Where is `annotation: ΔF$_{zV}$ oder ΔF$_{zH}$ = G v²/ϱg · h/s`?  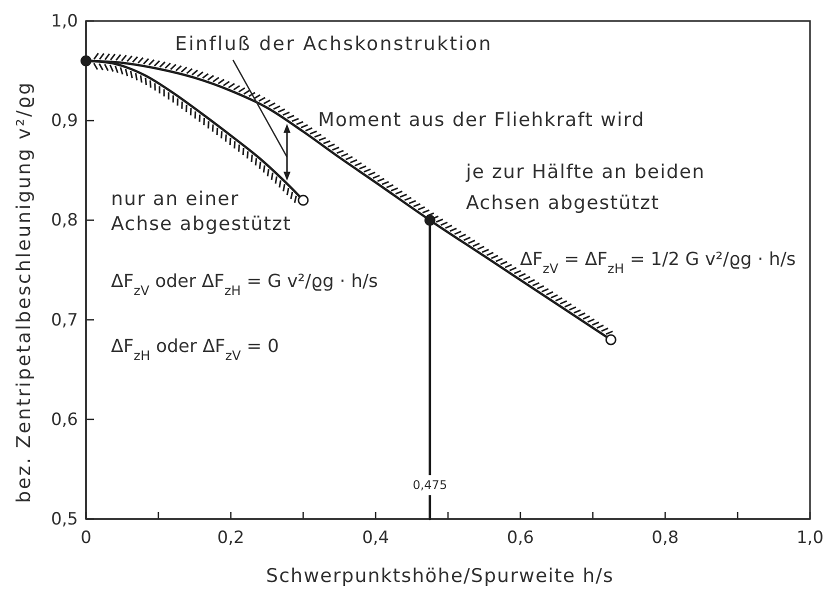 annotation: ΔF$_{zV}$ oder ΔF$_{zH}$ = G v²/ϱg · h/s is located at coordinates (244, 284).